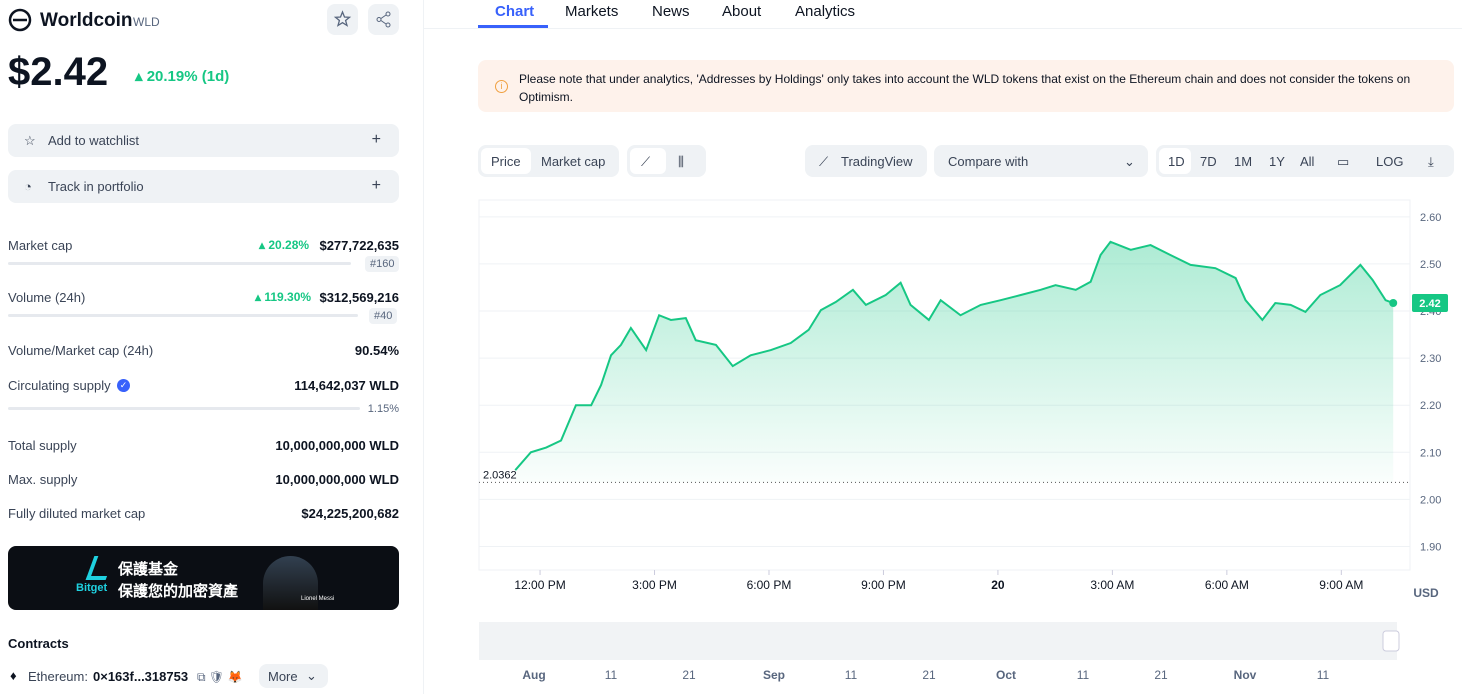 Image resolution: width=1462 pixels, height=694 pixels. I want to click on stat-label: Max. supply, so click(43, 479).